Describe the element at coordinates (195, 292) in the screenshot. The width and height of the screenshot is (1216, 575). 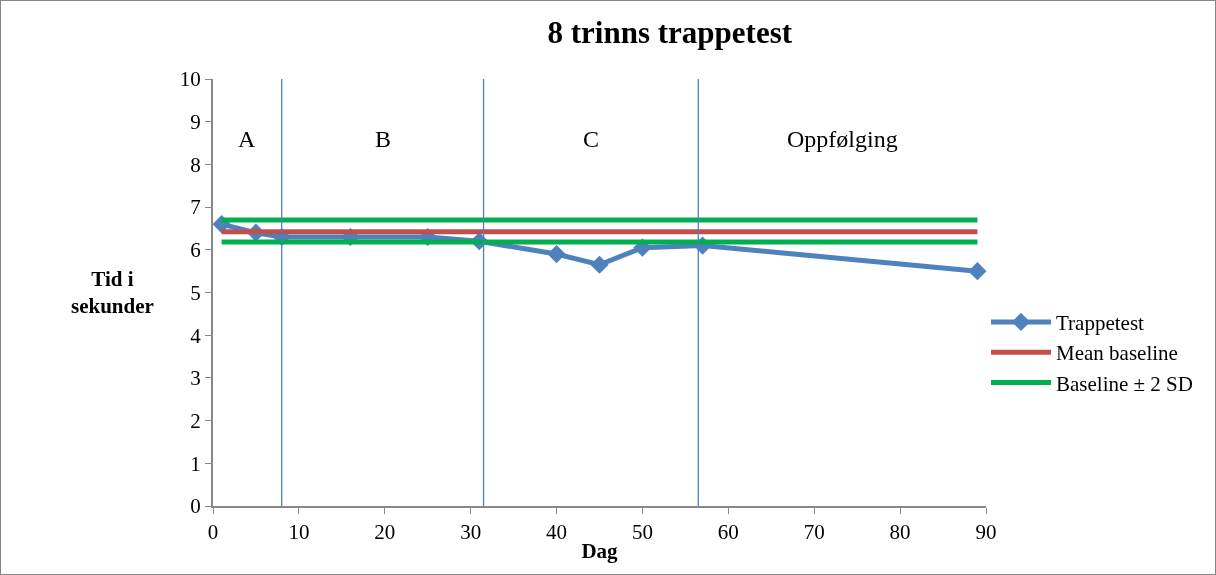
I see `y-tick-label: 5` at that location.